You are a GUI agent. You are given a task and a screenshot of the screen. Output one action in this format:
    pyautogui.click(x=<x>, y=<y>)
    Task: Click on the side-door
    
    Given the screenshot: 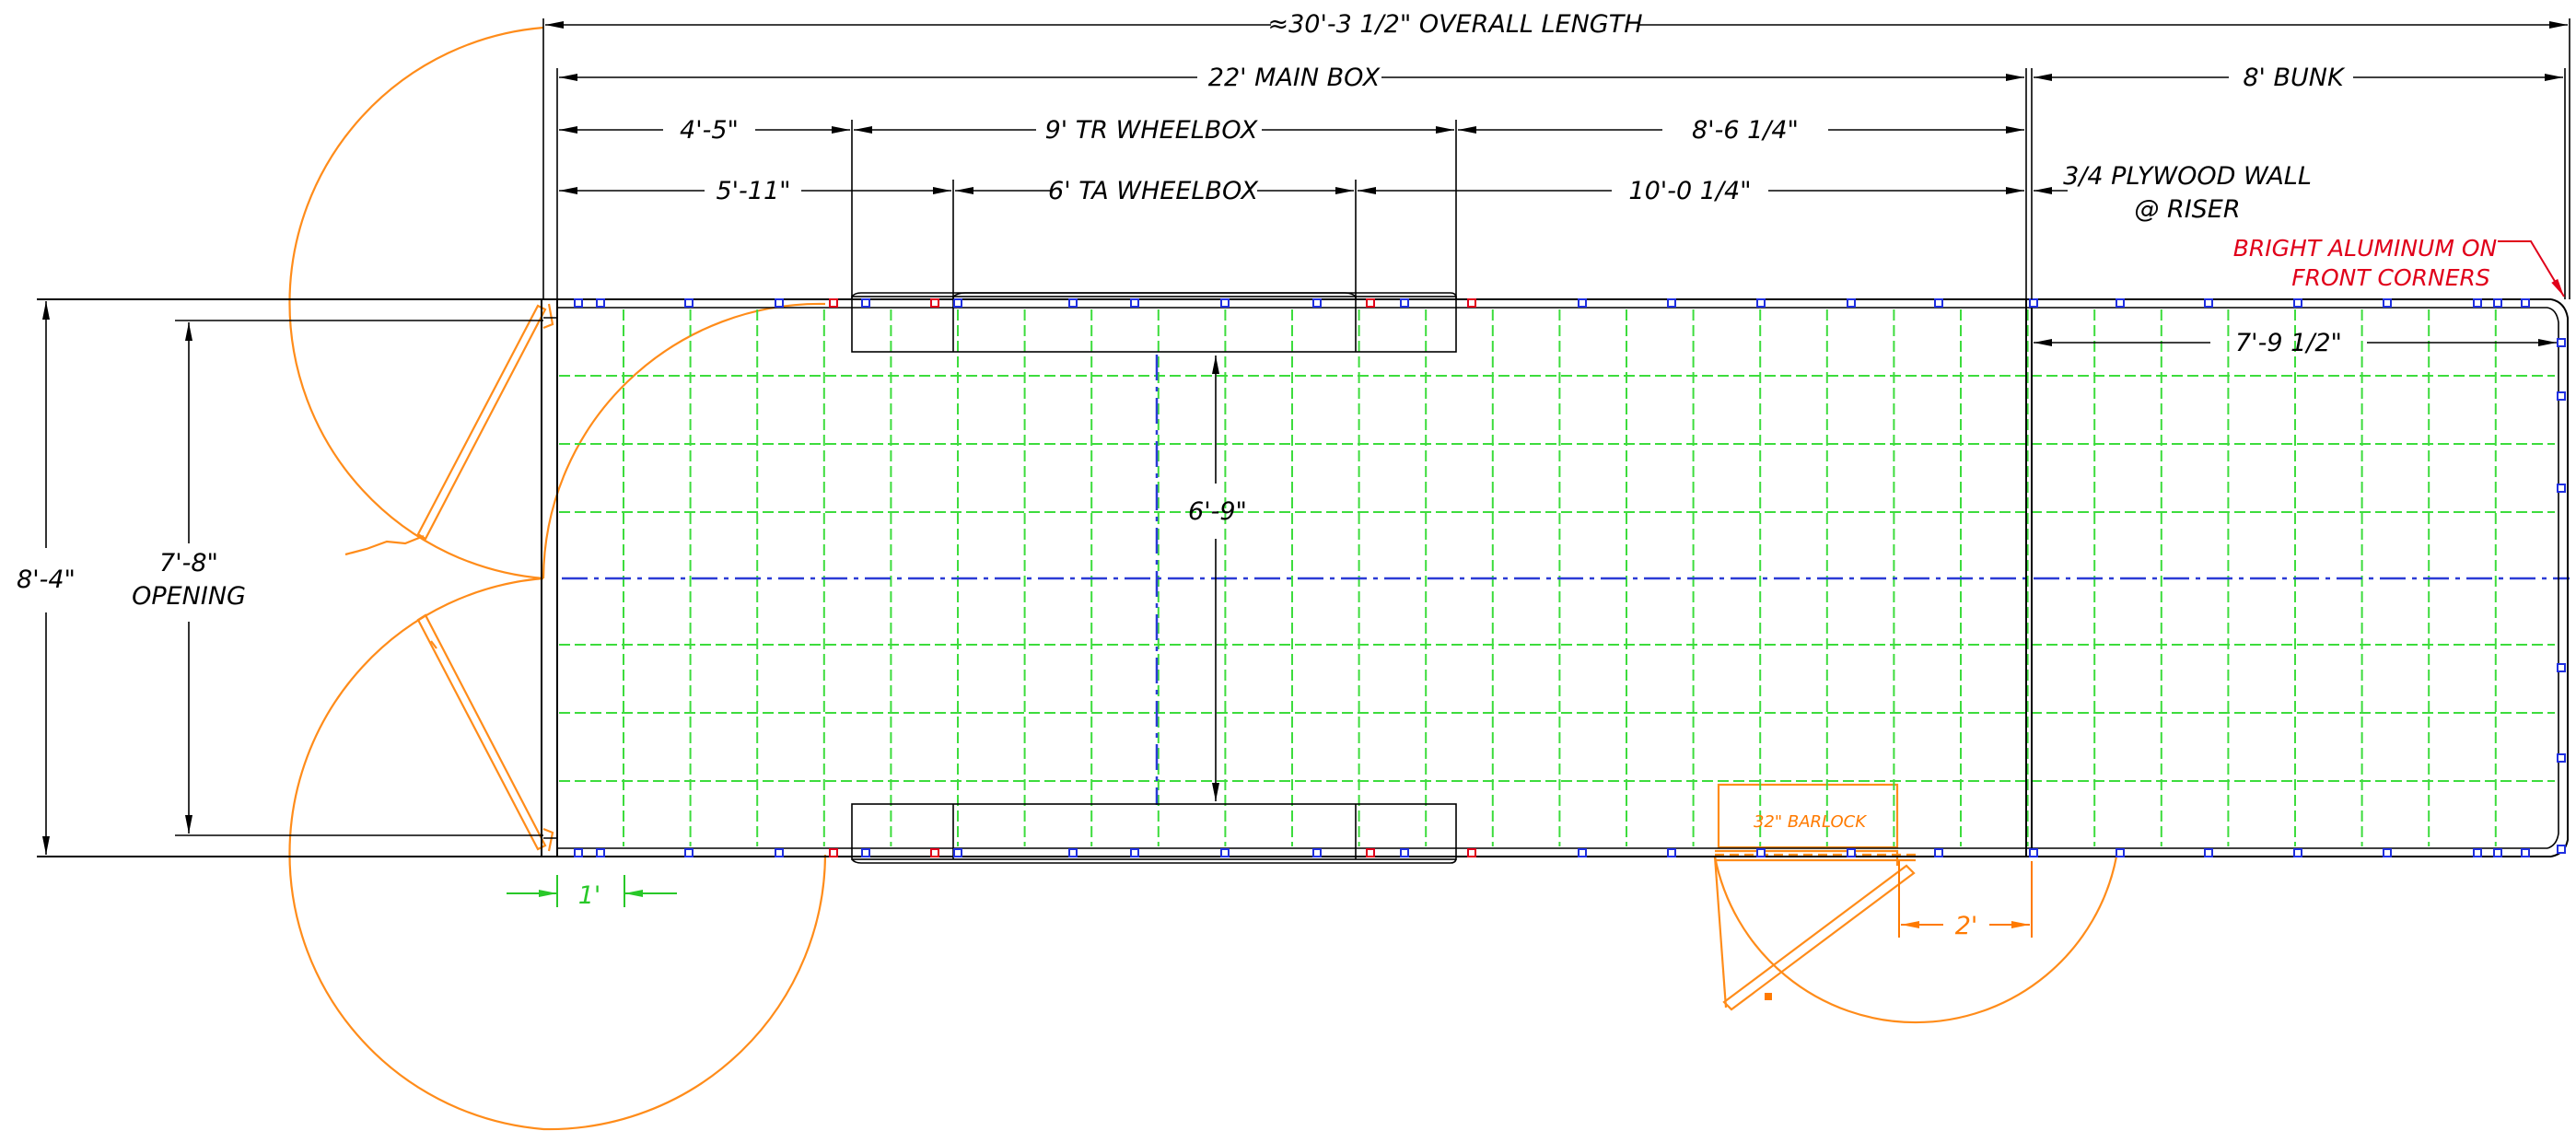 What is the action you would take?
    pyautogui.click(x=1915, y=903)
    